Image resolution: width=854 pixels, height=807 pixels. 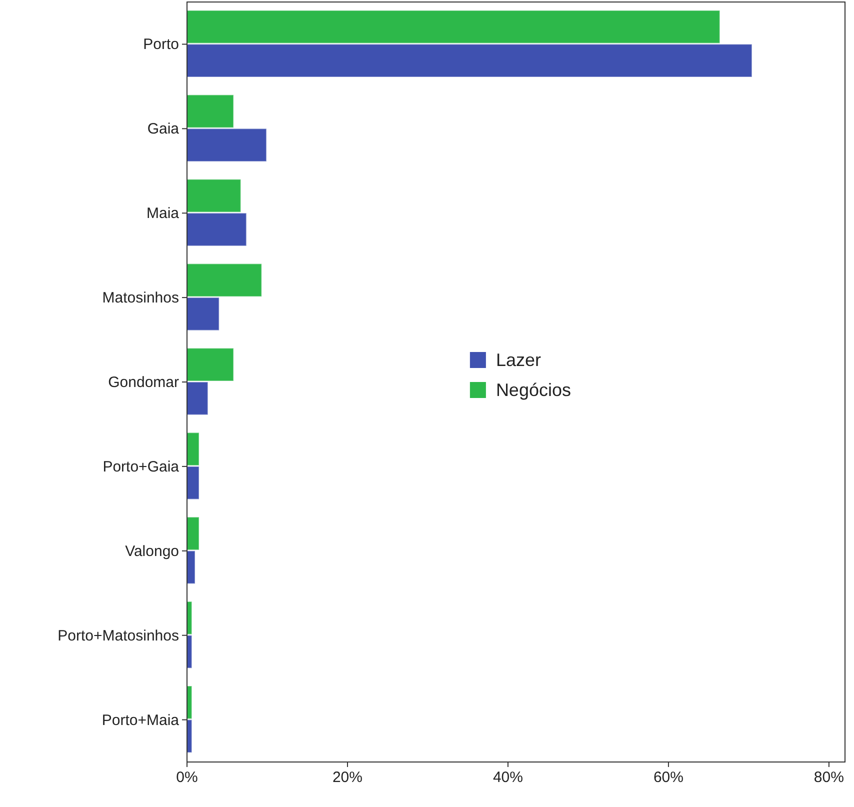 What do you see at coordinates (161, 45) in the screenshot?
I see `y-tick-label: Porto` at bounding box center [161, 45].